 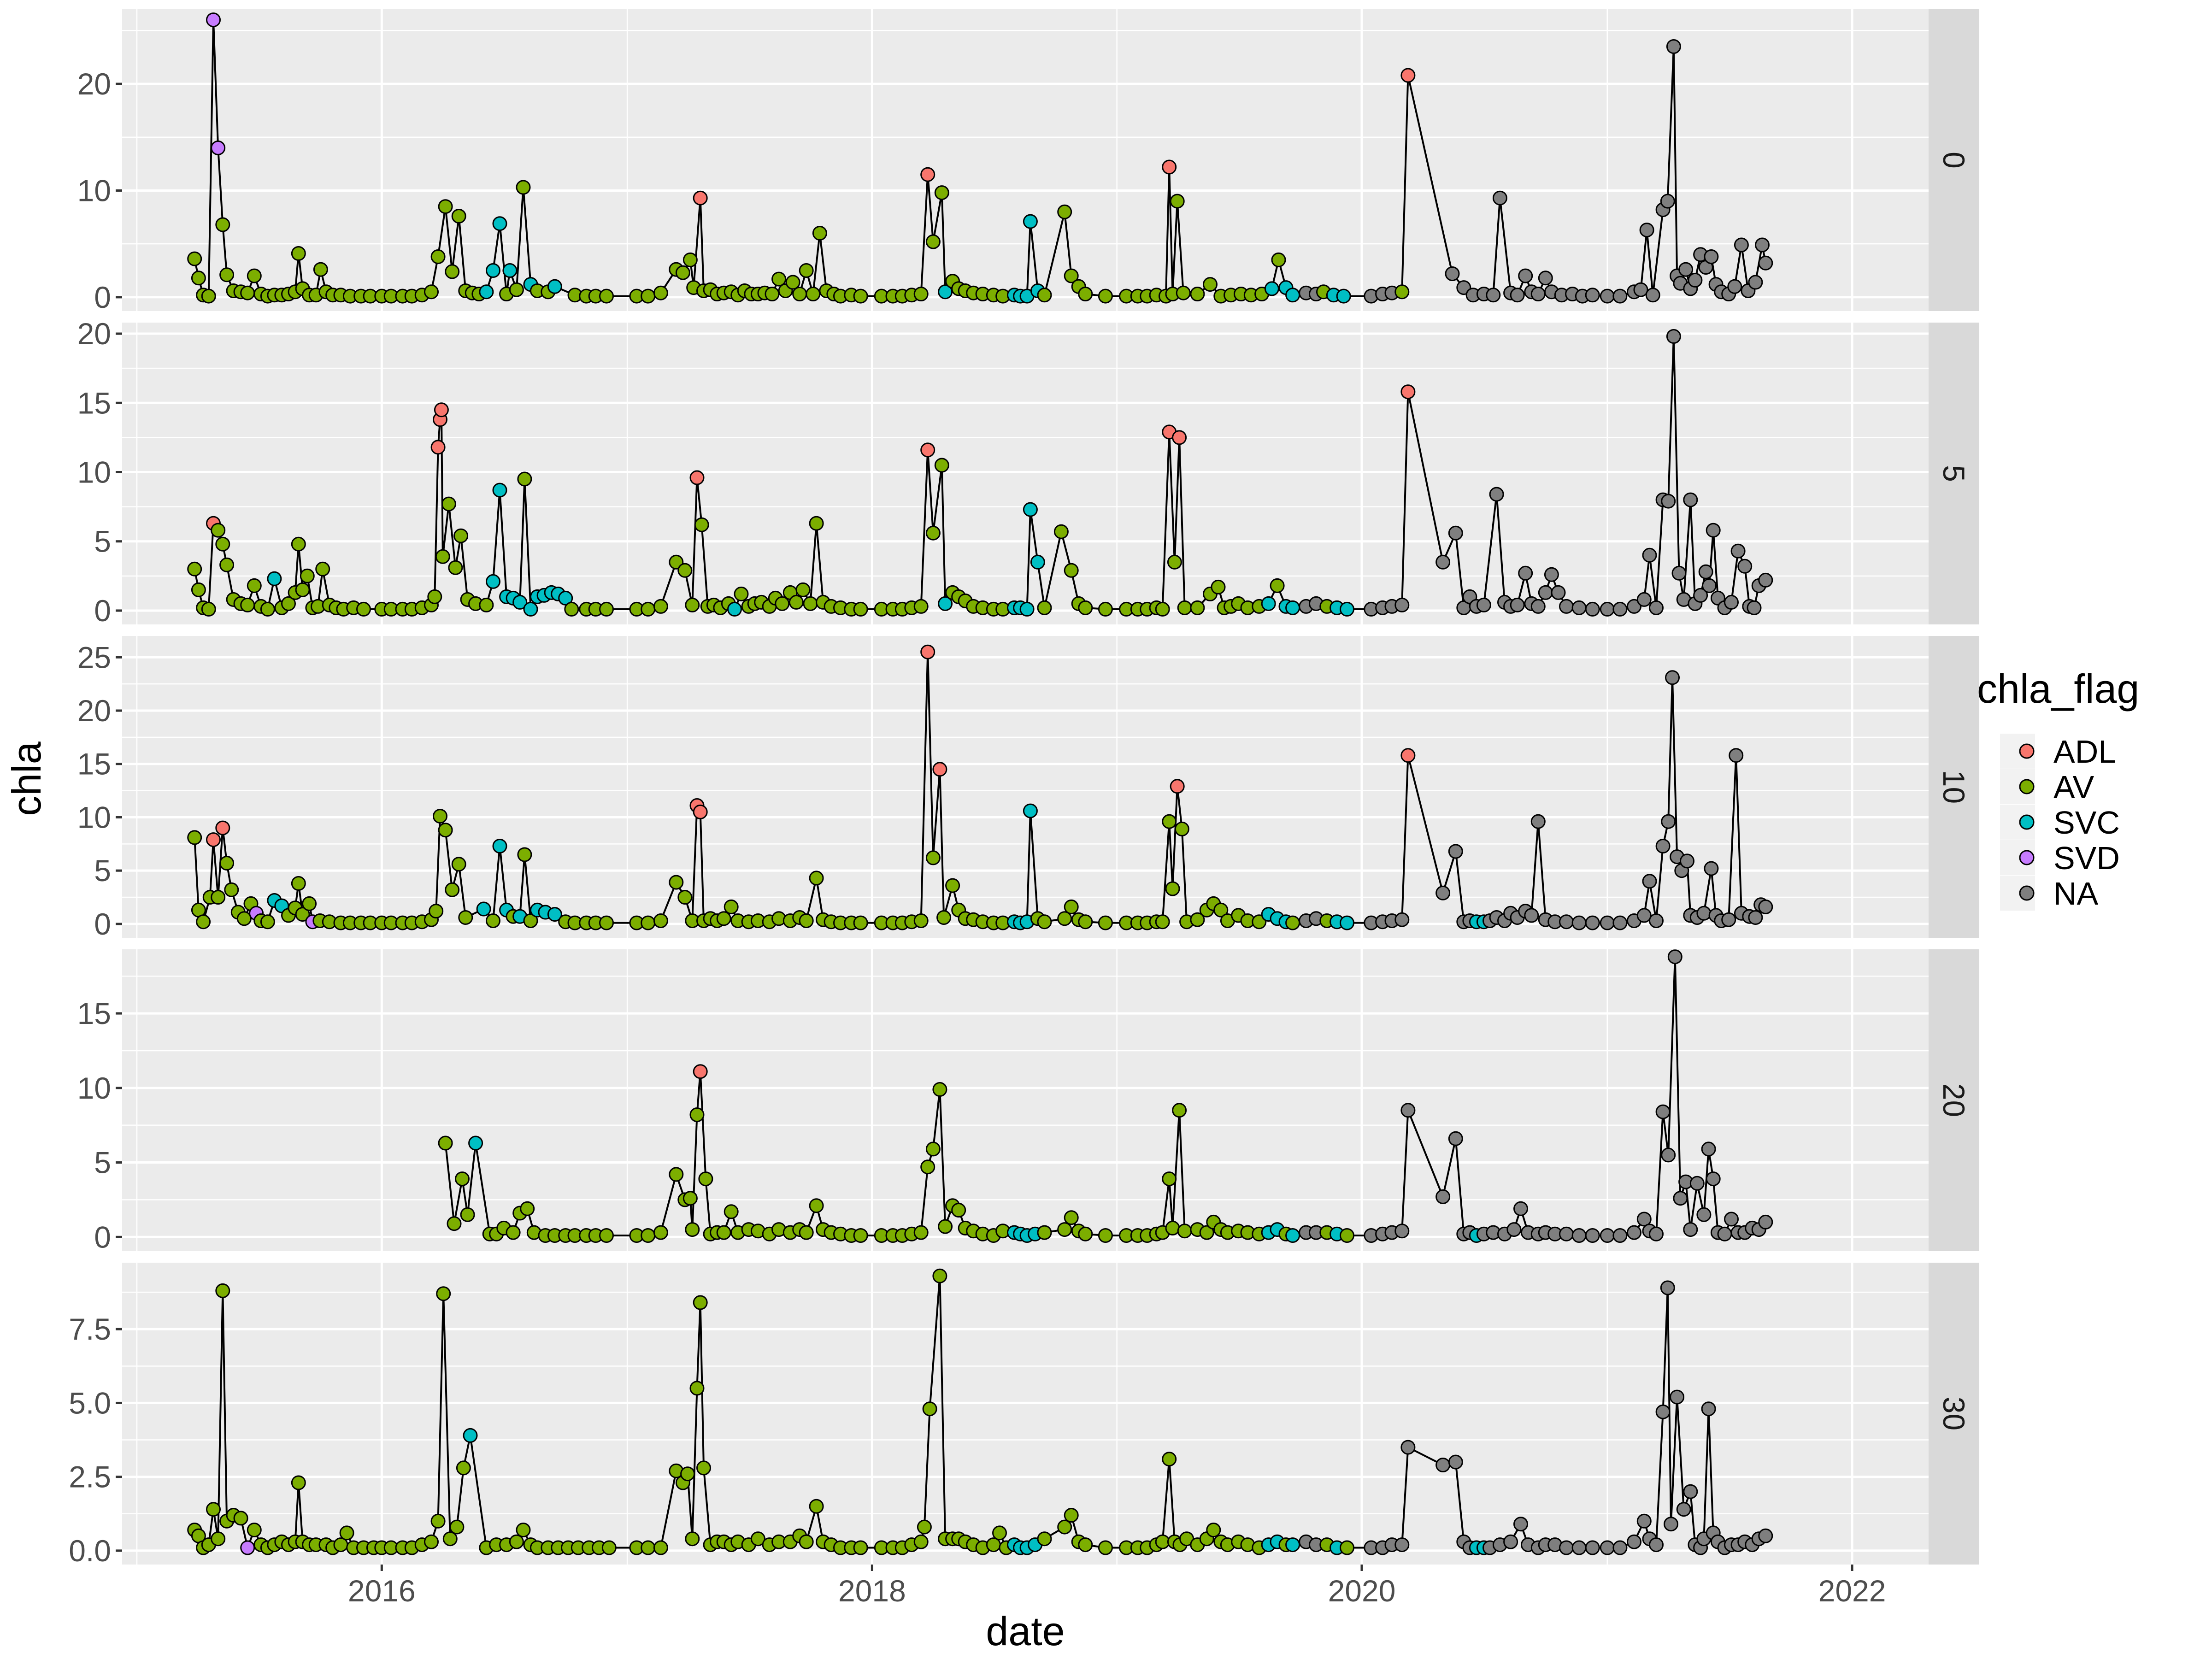 I want to click on y-tick-label: 7.5, so click(x=90, y=1329).